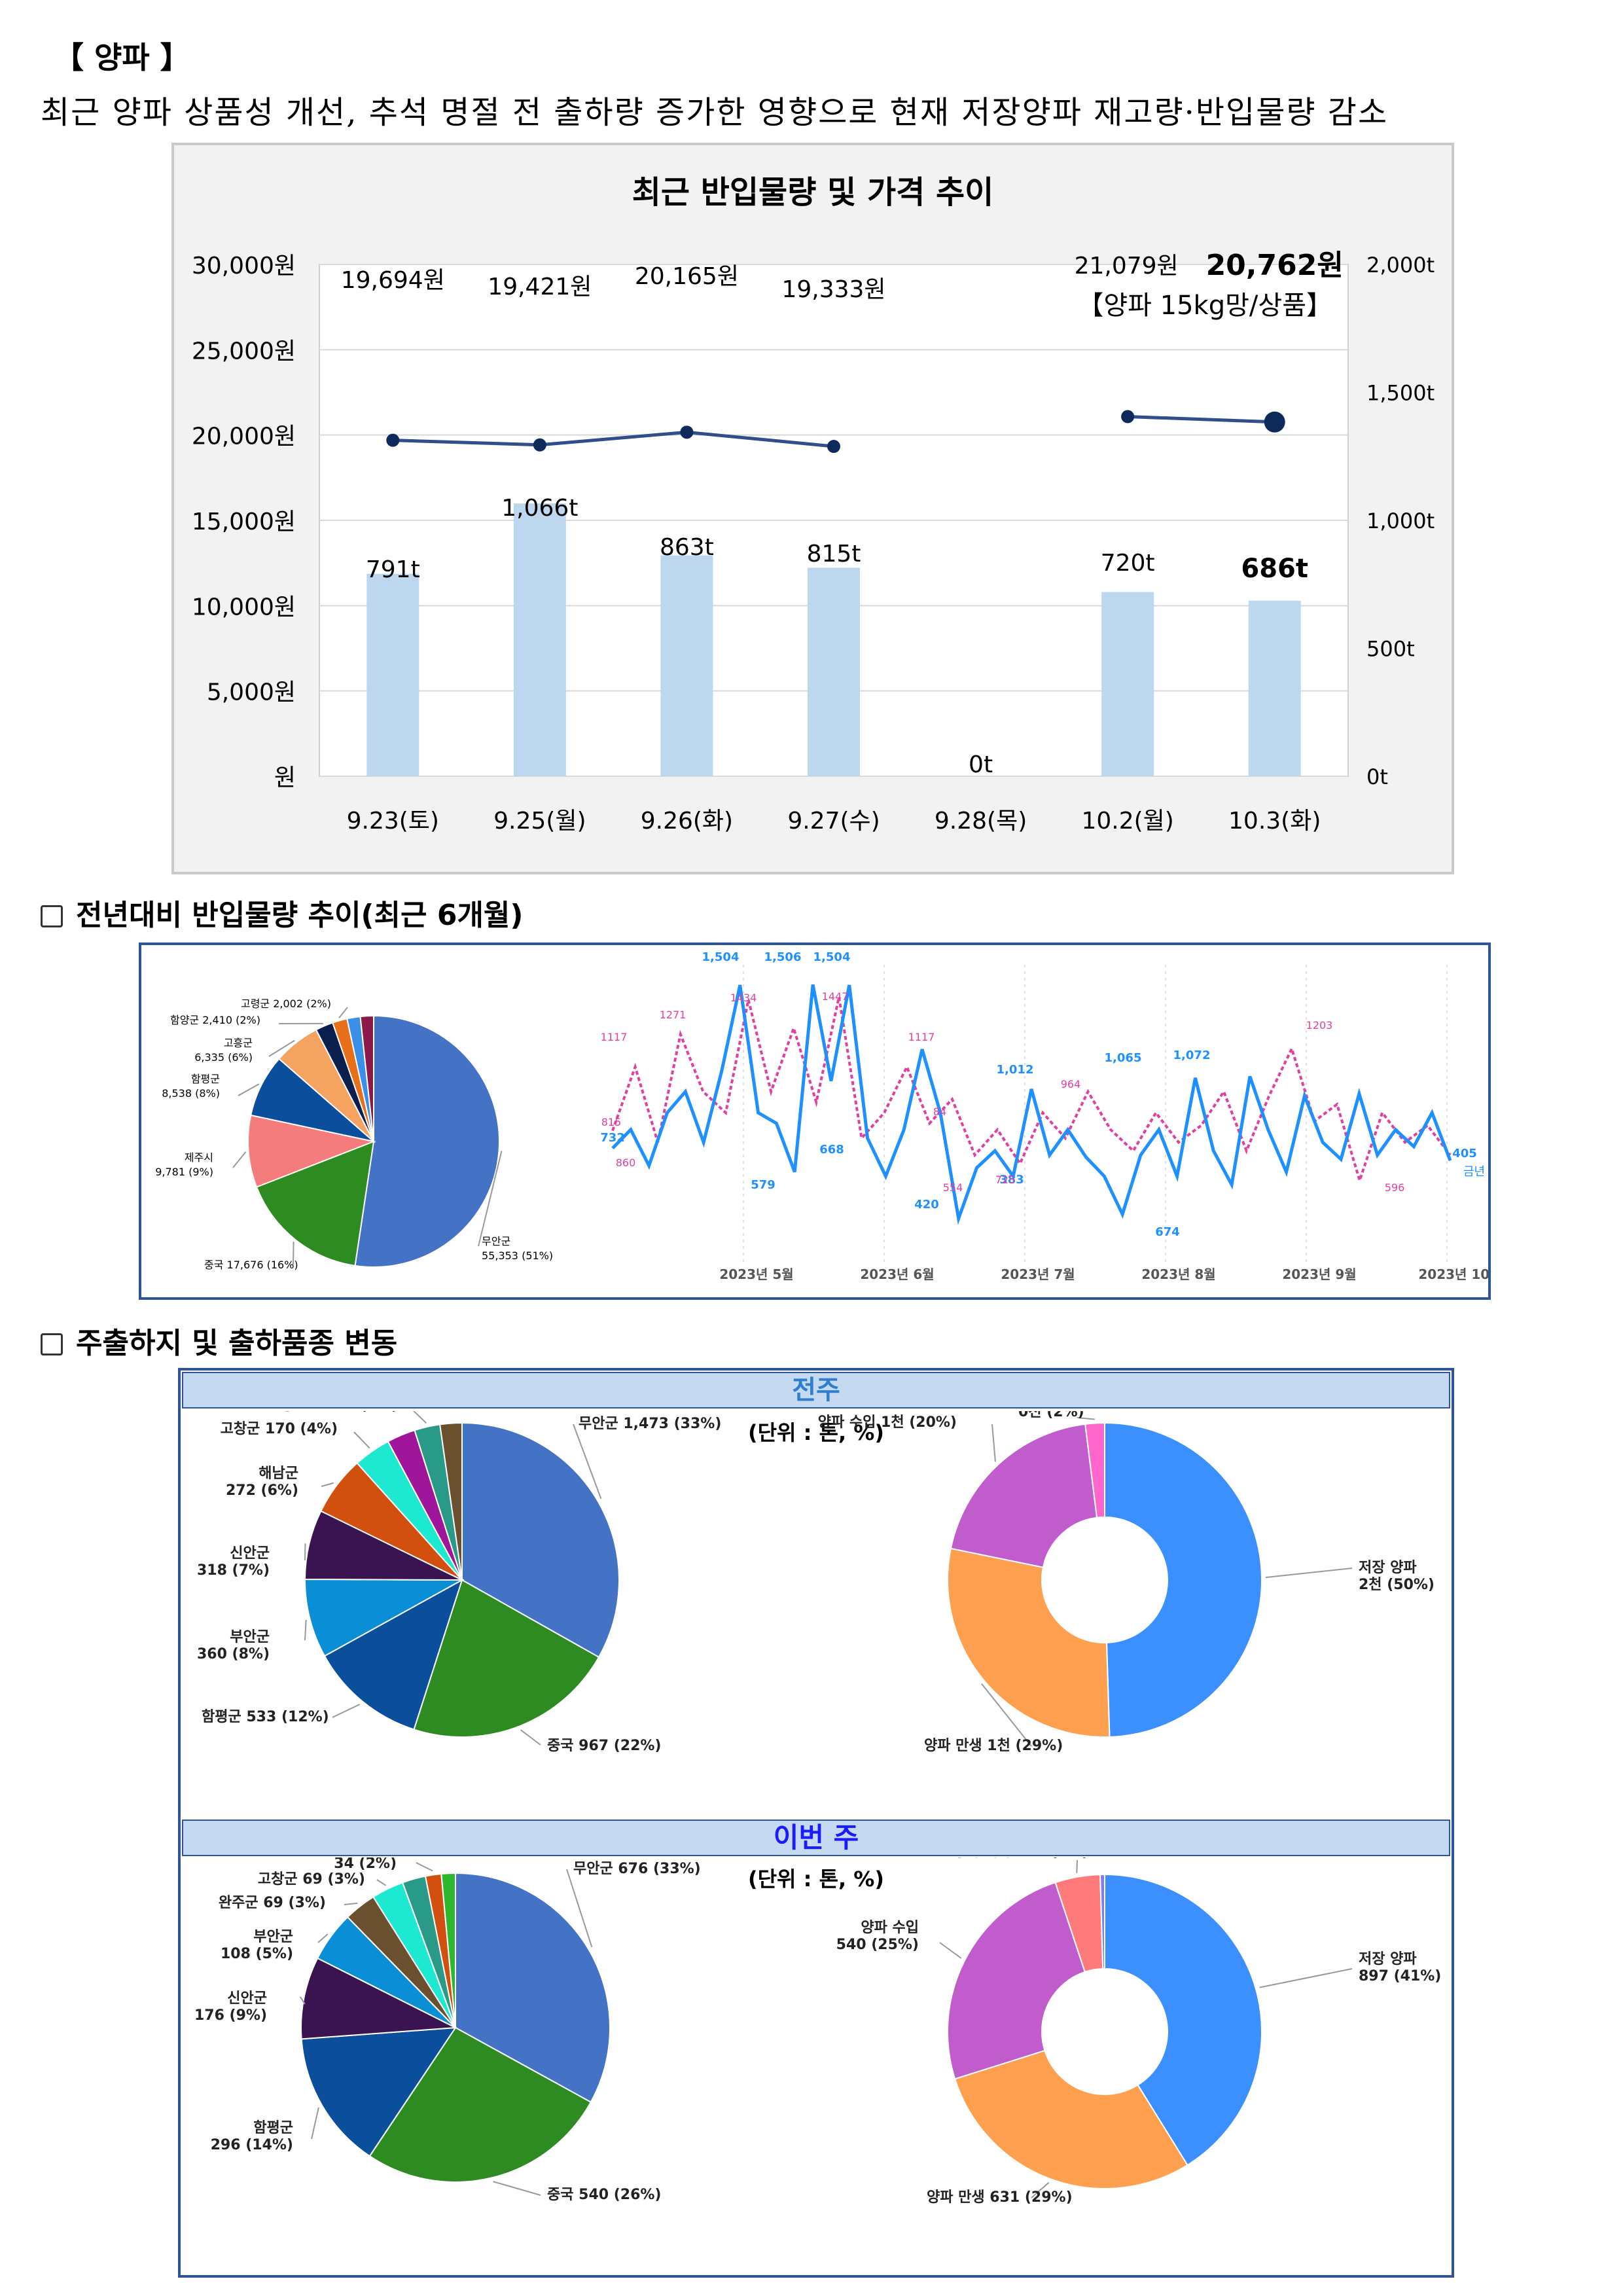  What do you see at coordinates (1020, 1859) in the screenshot?
I see `this-donut-label: 양파 기타 101 (5%)` at bounding box center [1020, 1859].